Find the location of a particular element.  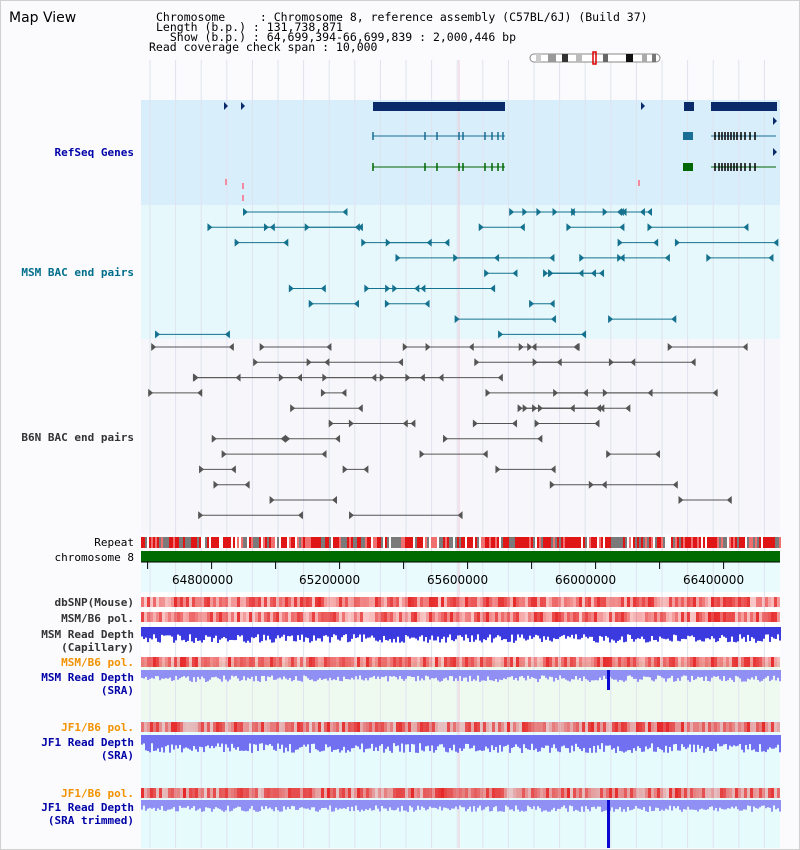

track-label-dbsnp: dbSNP(Mouse) is located at coordinates (94, 602).